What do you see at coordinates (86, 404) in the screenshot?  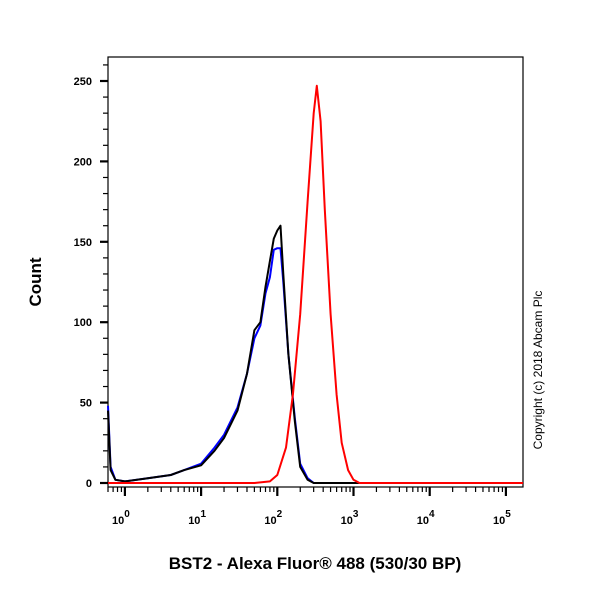 I see `y-tick-label: 50` at bounding box center [86, 404].